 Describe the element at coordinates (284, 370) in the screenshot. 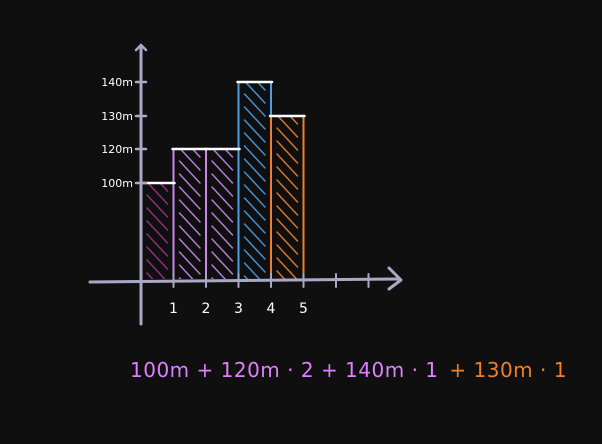

I see `formula-part1: 100m + 120m · 2 + 140m · 1` at that location.